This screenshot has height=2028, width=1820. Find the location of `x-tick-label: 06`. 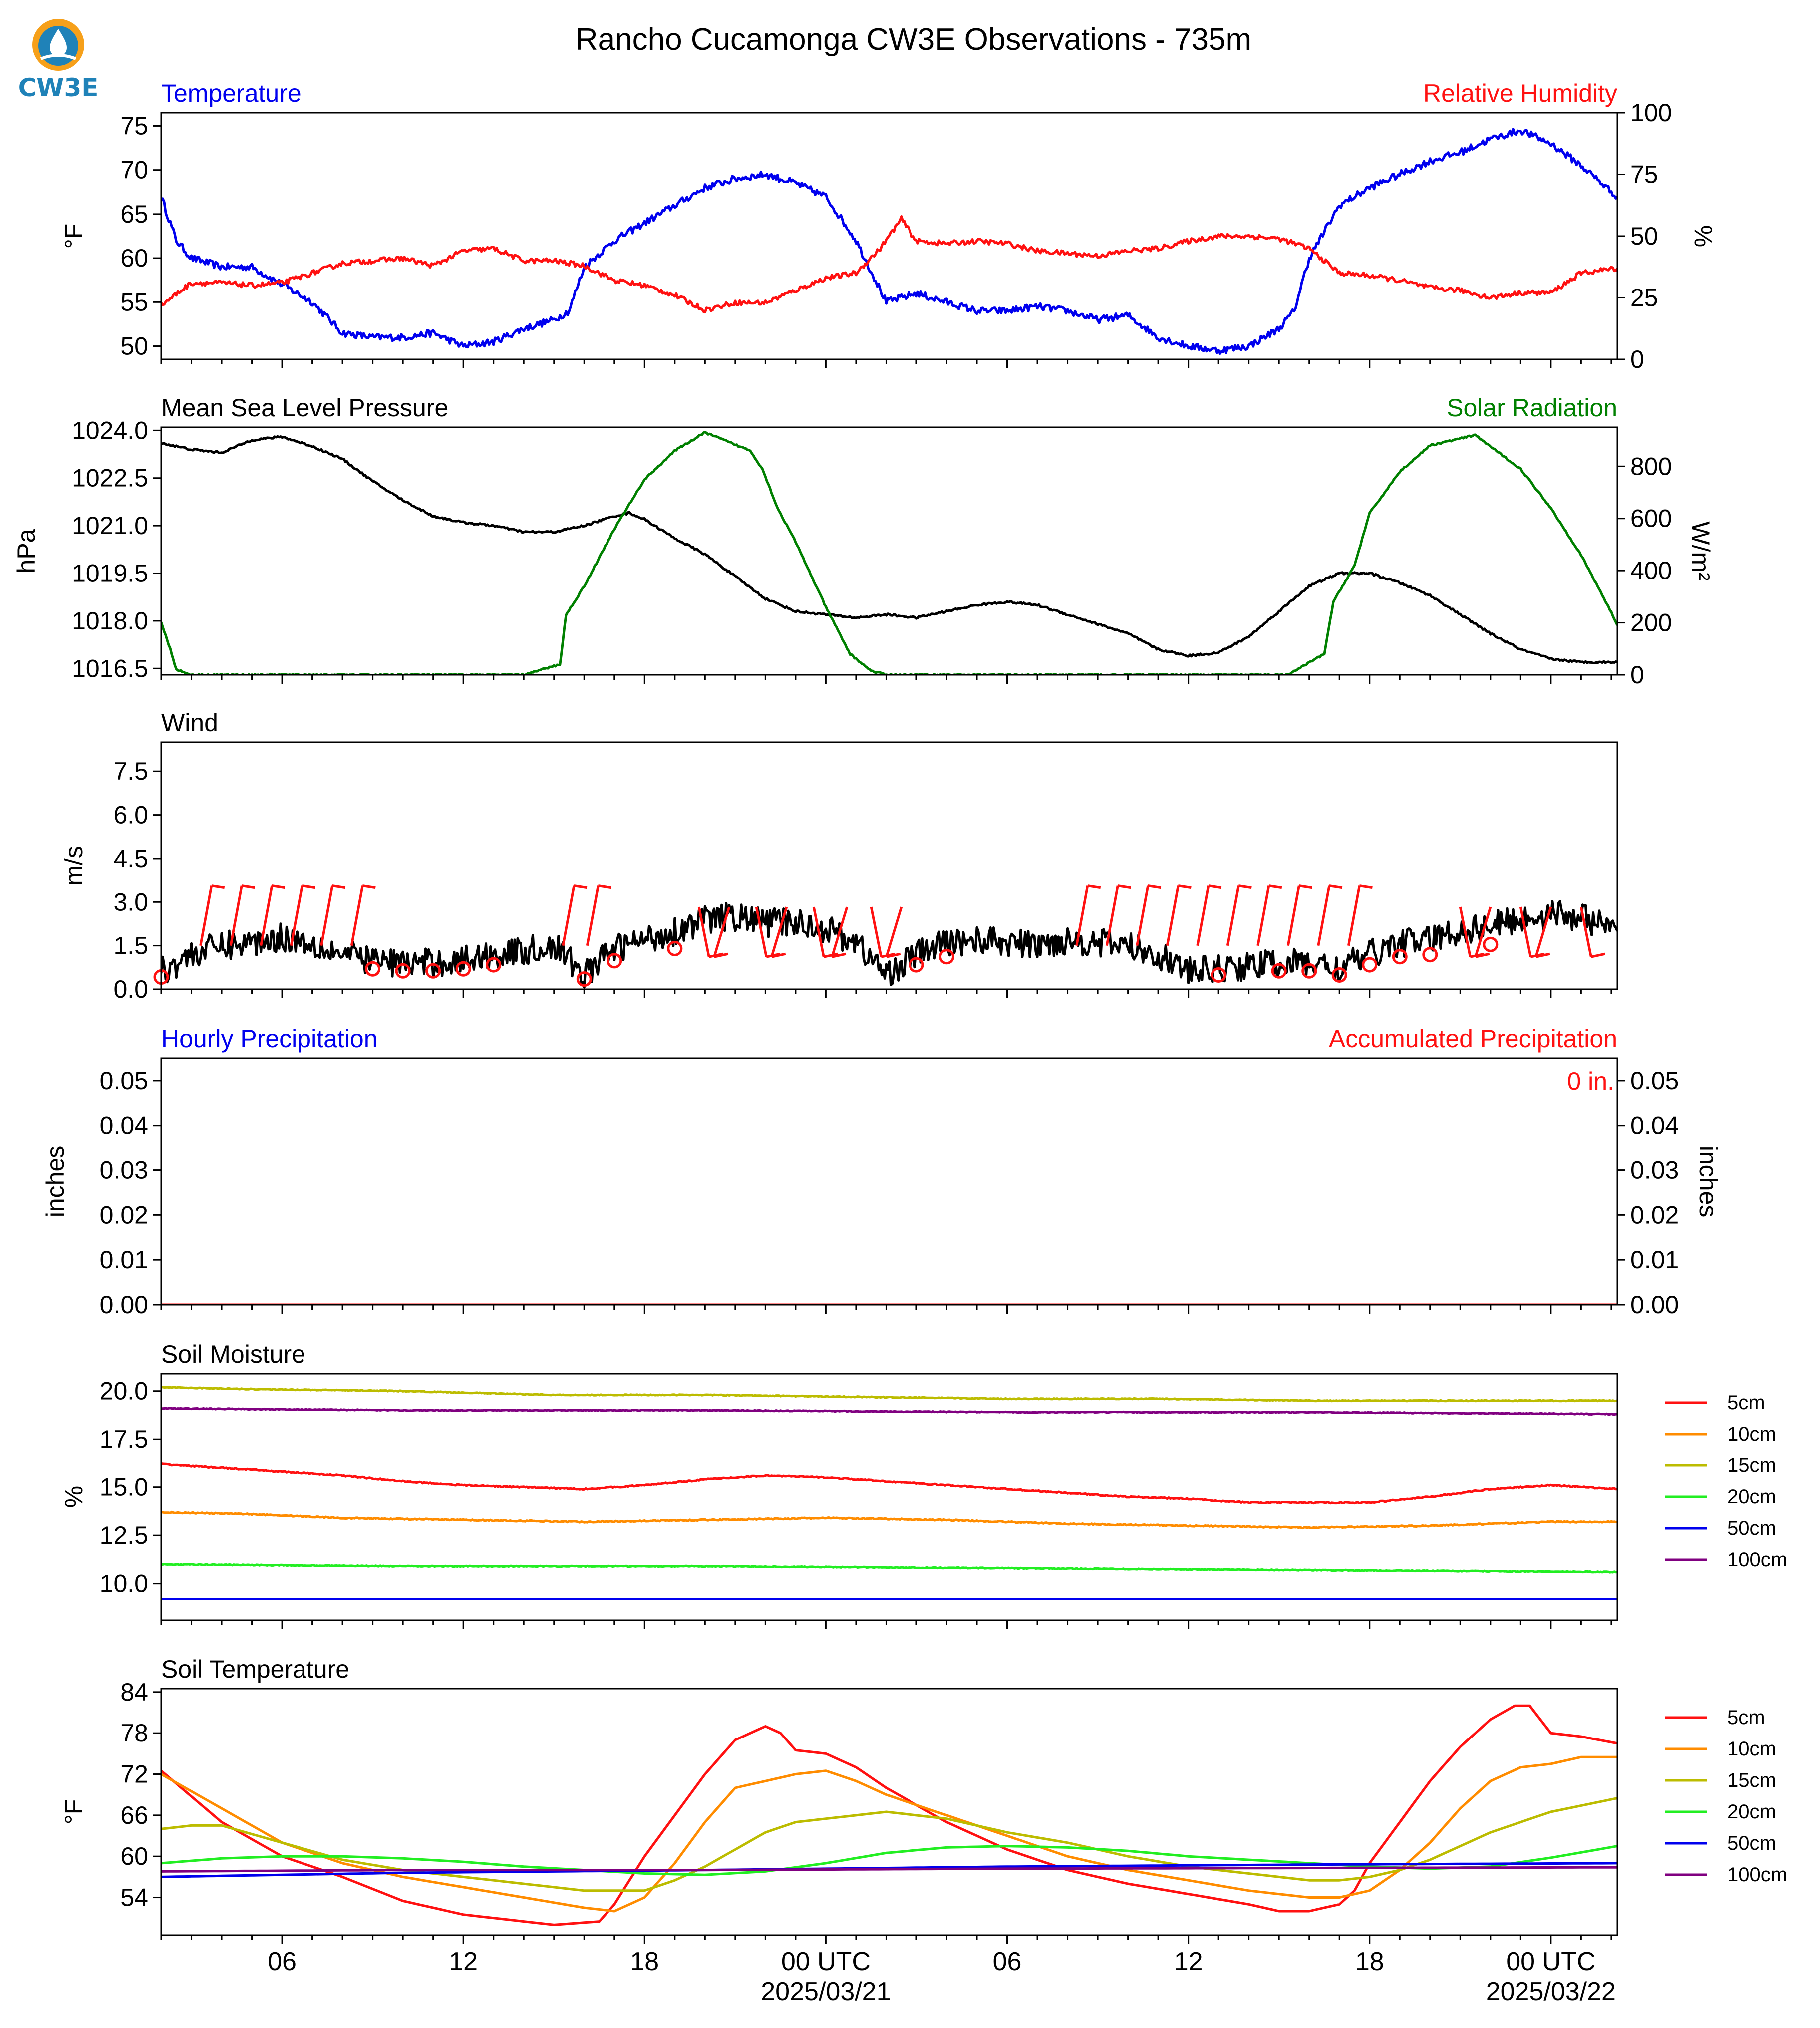

x-tick-label: 06 is located at coordinates (282, 1961).